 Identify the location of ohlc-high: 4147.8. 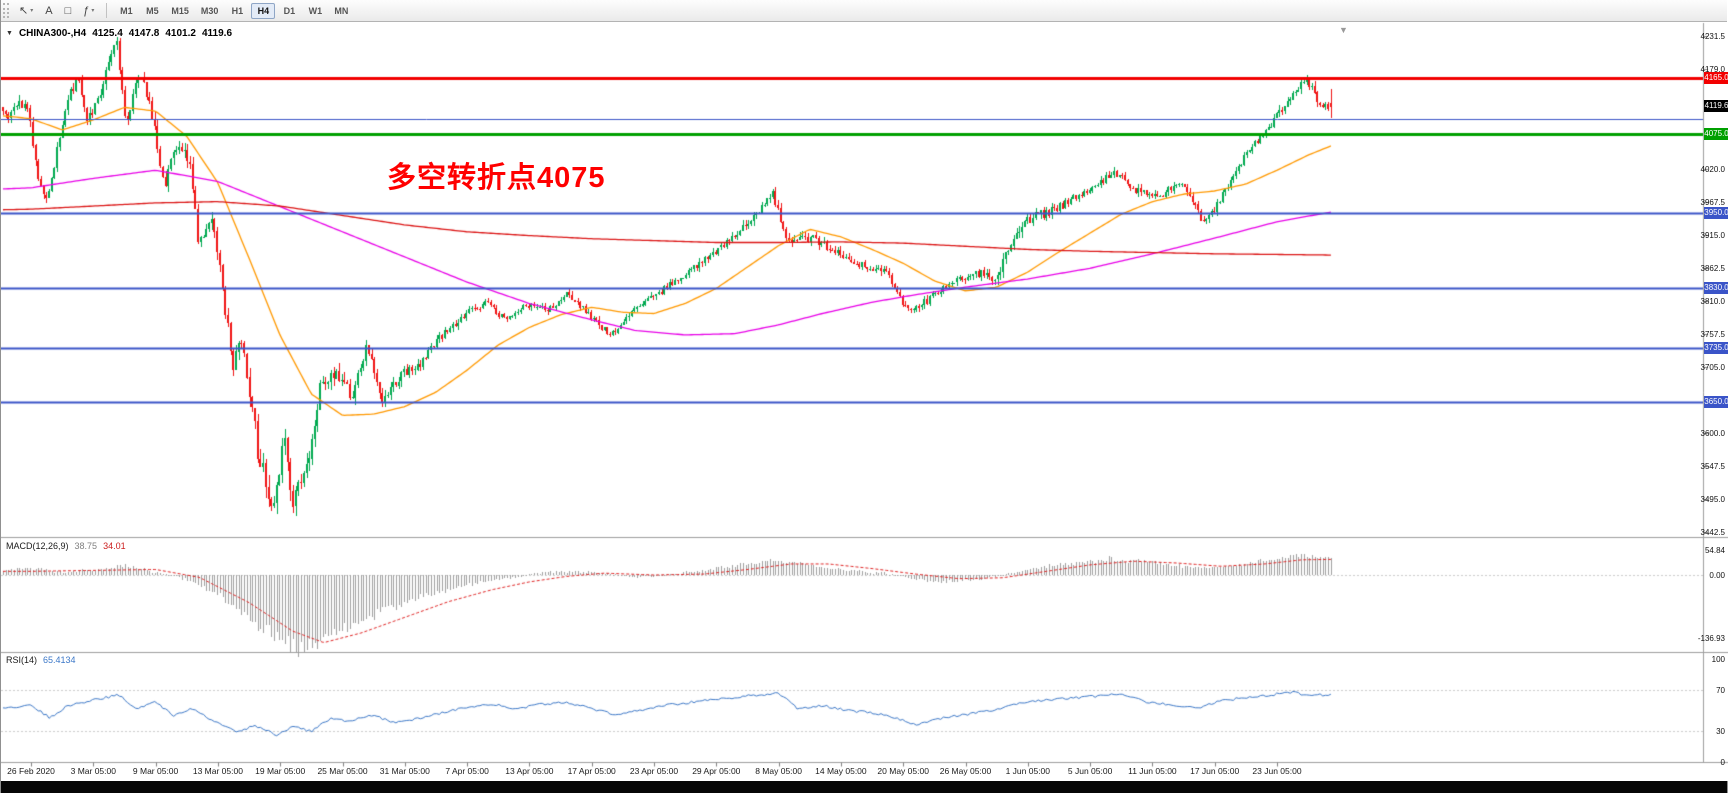
(144, 33).